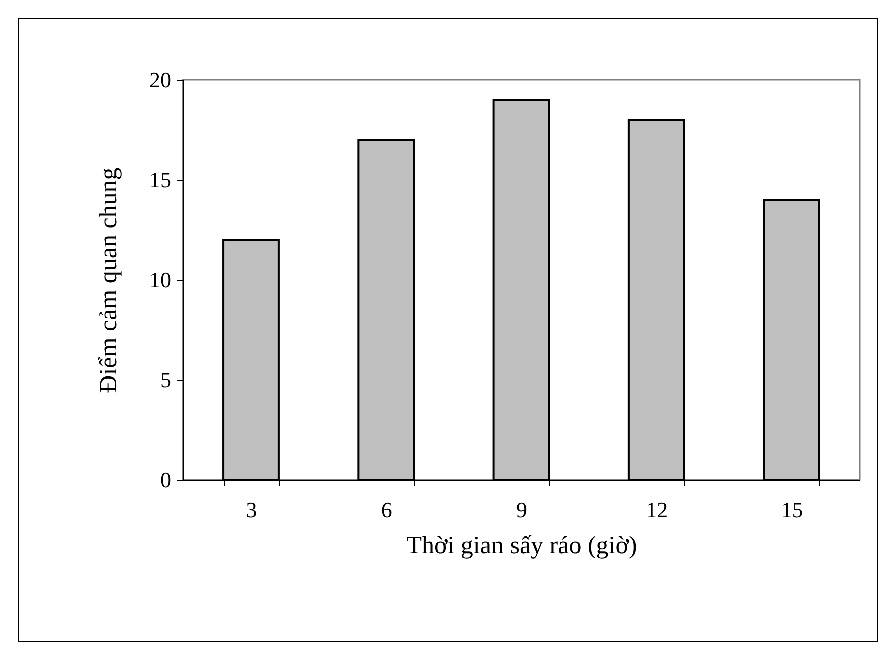 The height and width of the screenshot is (657, 894). I want to click on y-tick-label: 15, so click(161, 180).